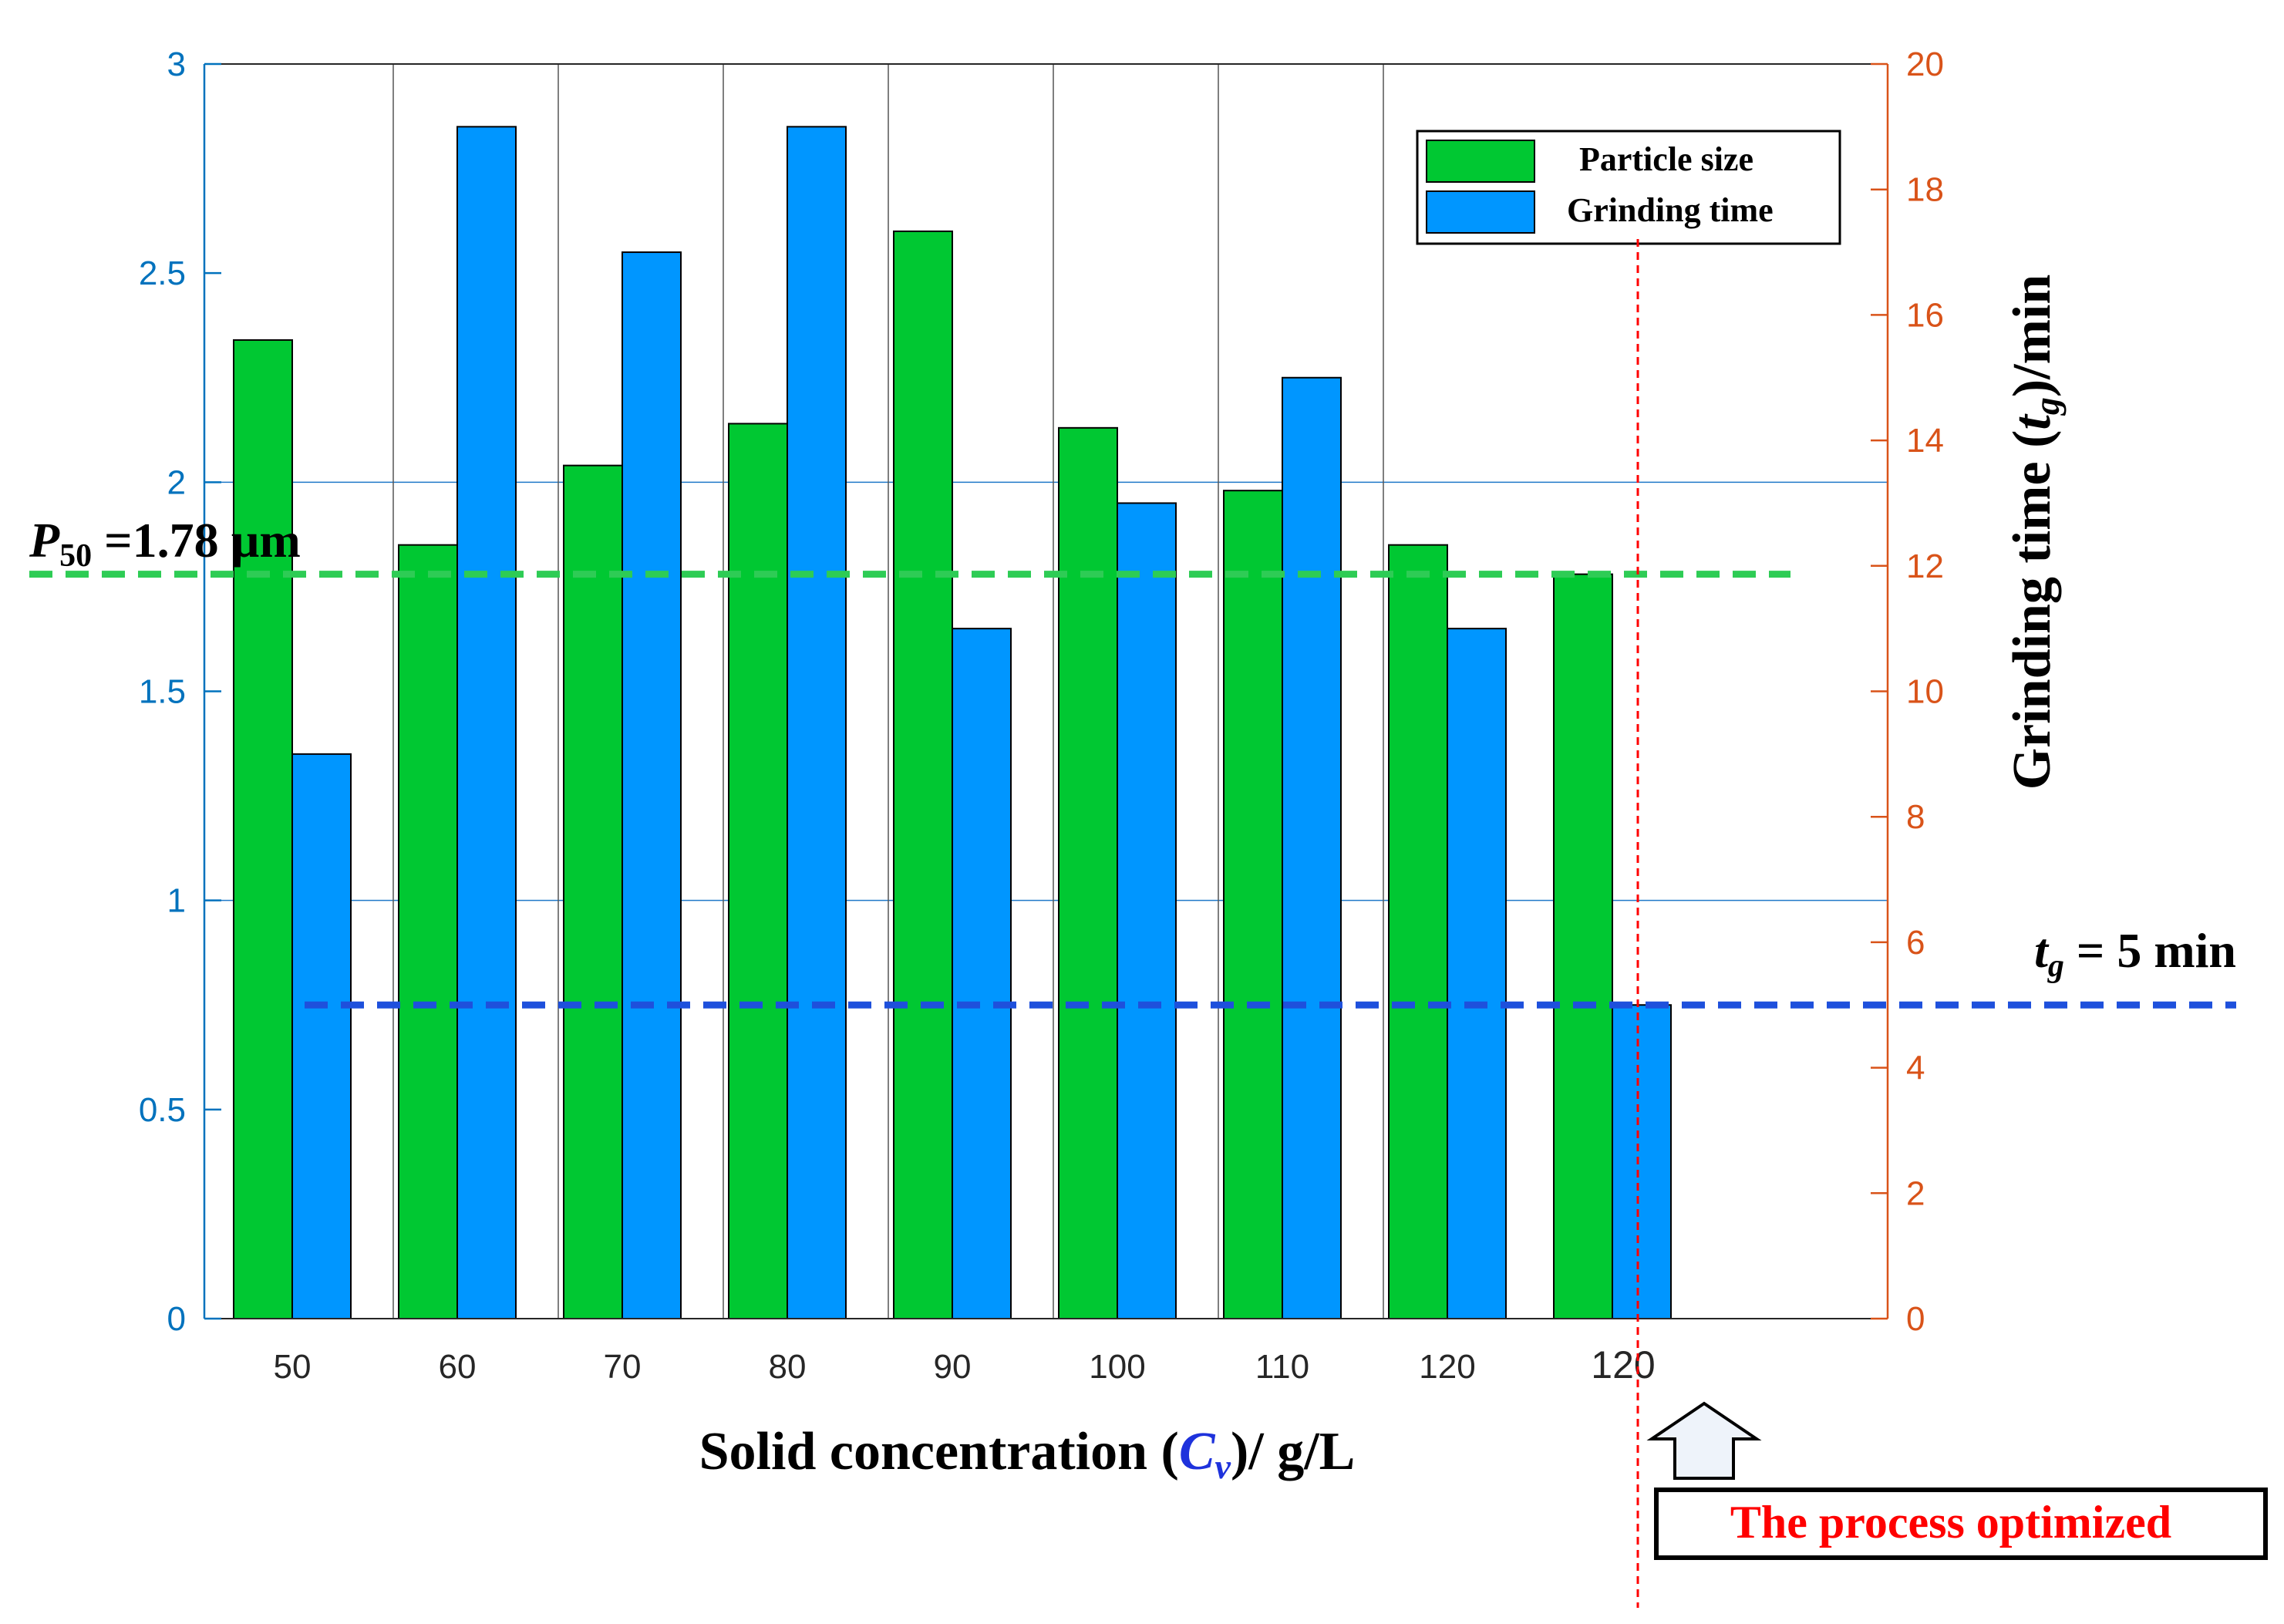  Describe the element at coordinates (1925, 190) in the screenshot. I see `right-y-tick-label: 18` at that location.